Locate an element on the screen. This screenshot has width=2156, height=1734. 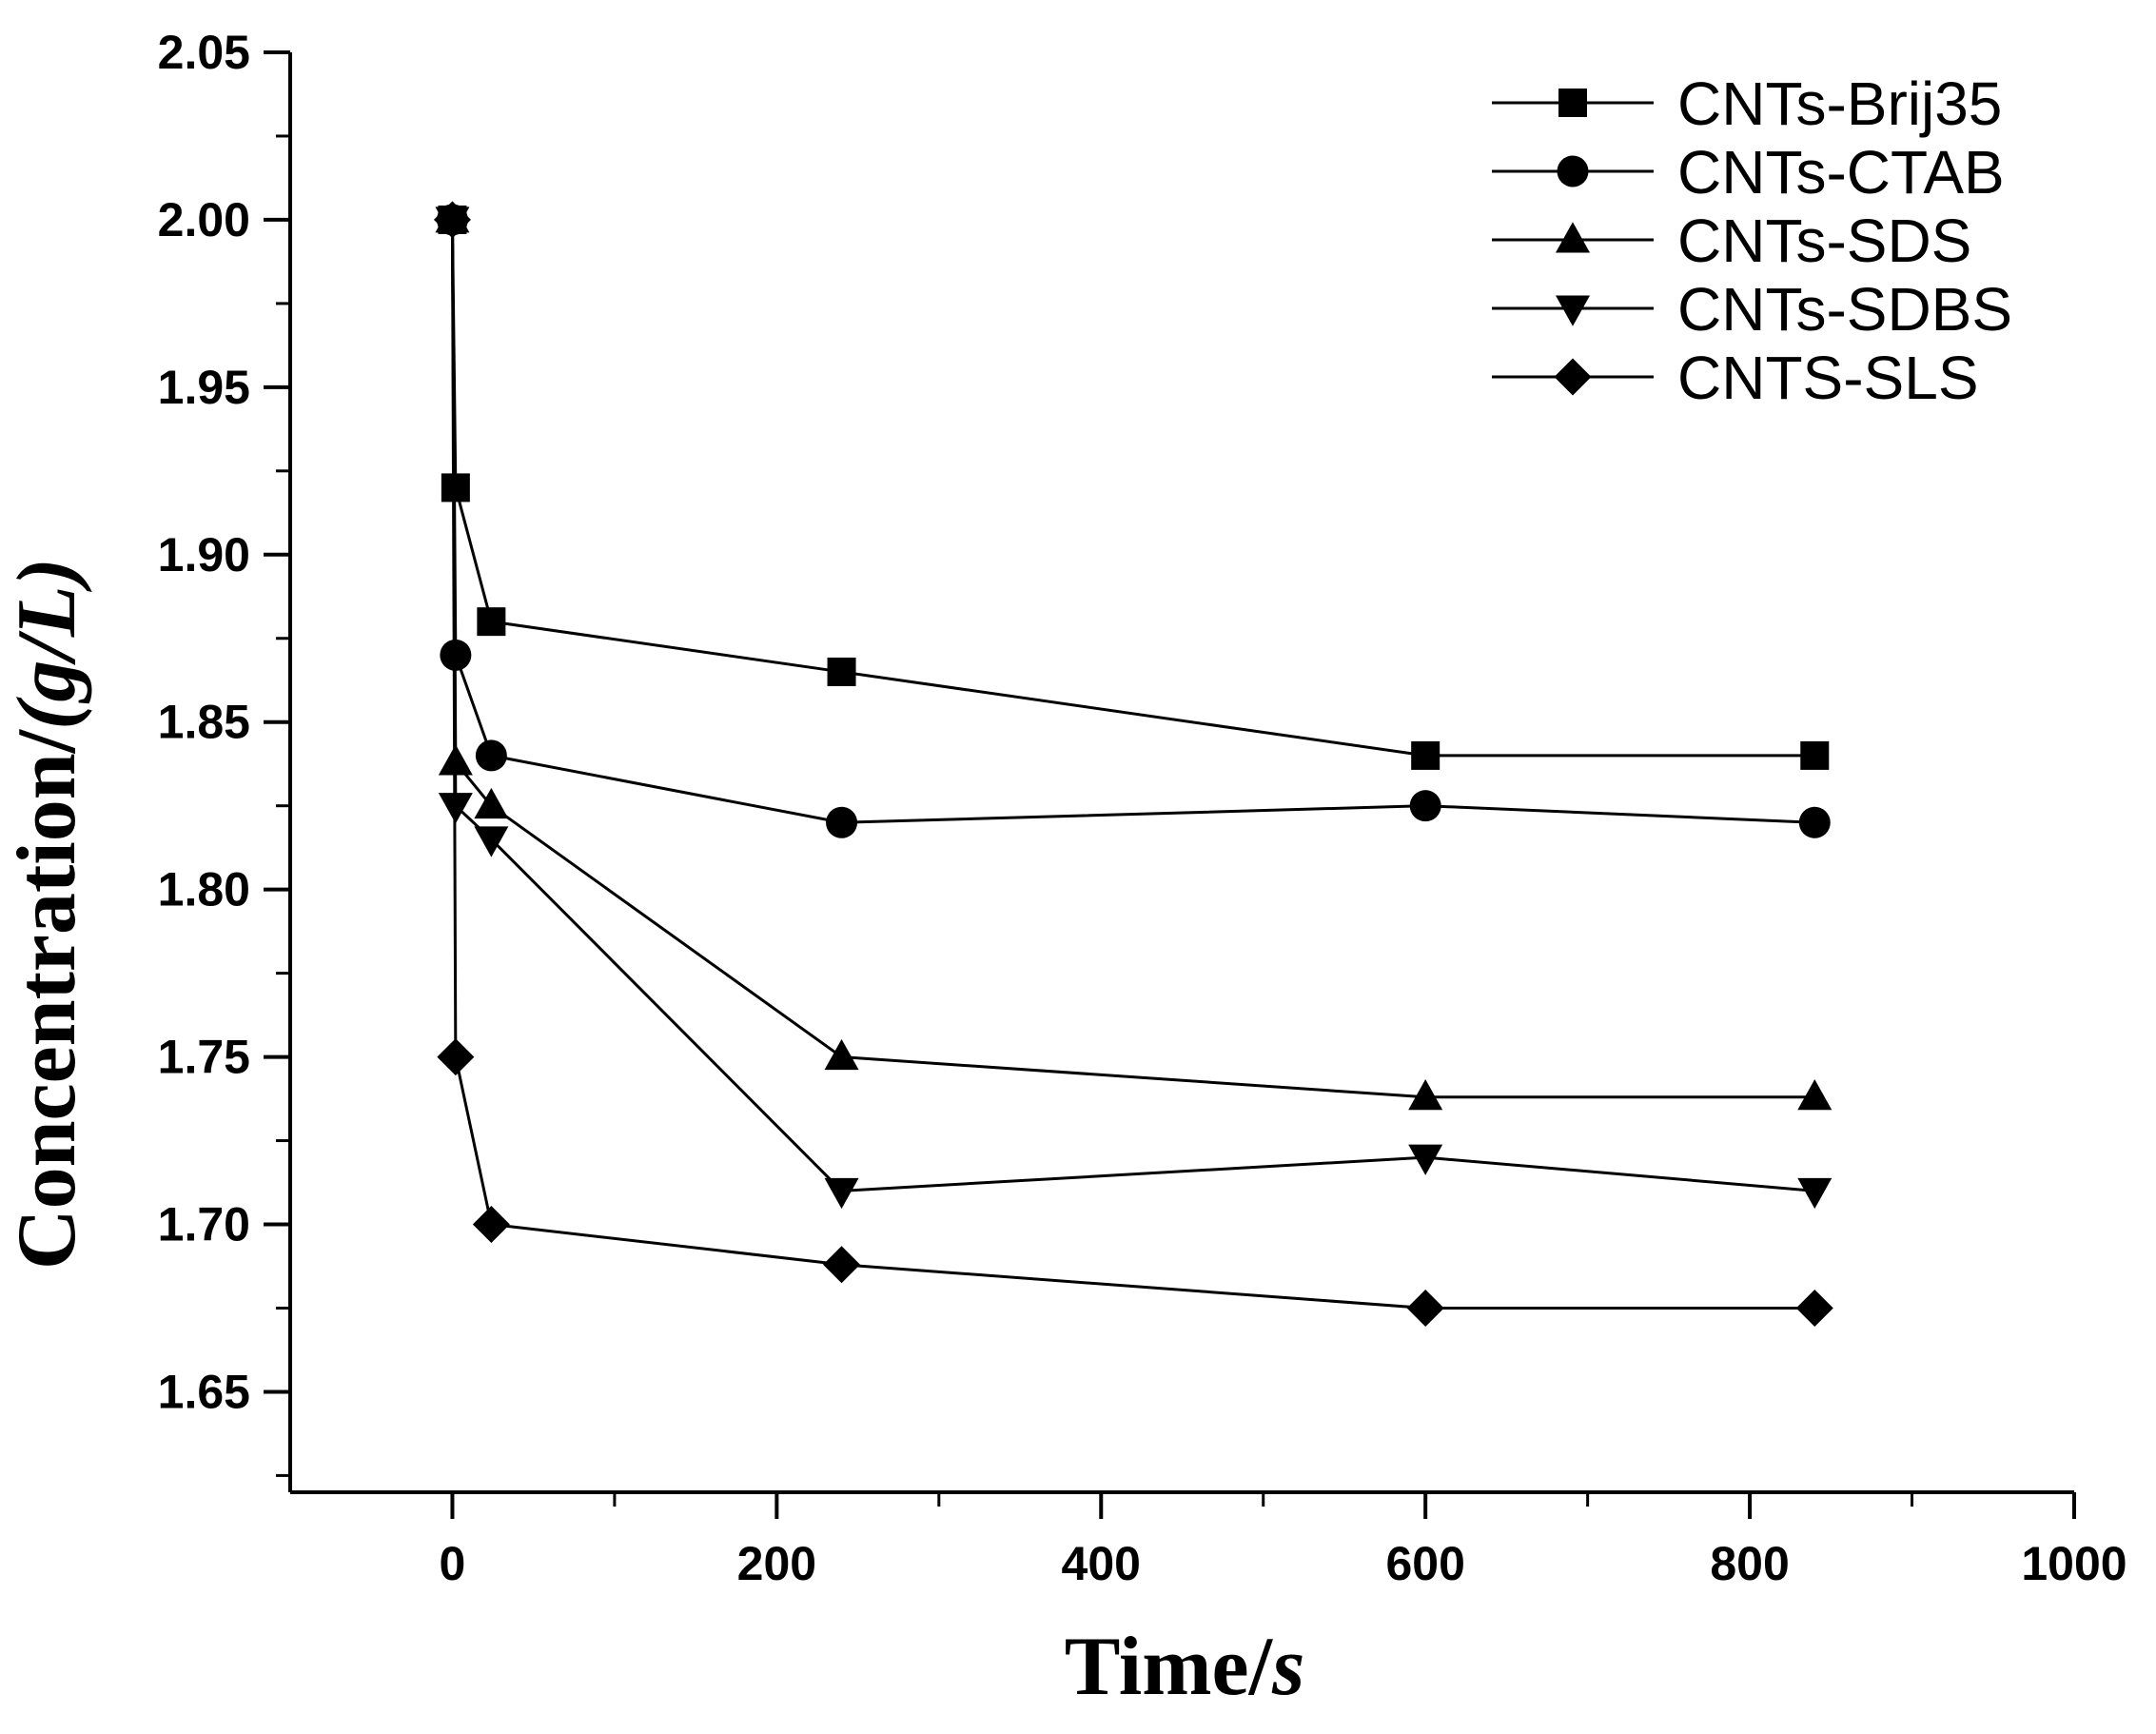
legend-label: CNTS-SLS is located at coordinates (1828, 378).